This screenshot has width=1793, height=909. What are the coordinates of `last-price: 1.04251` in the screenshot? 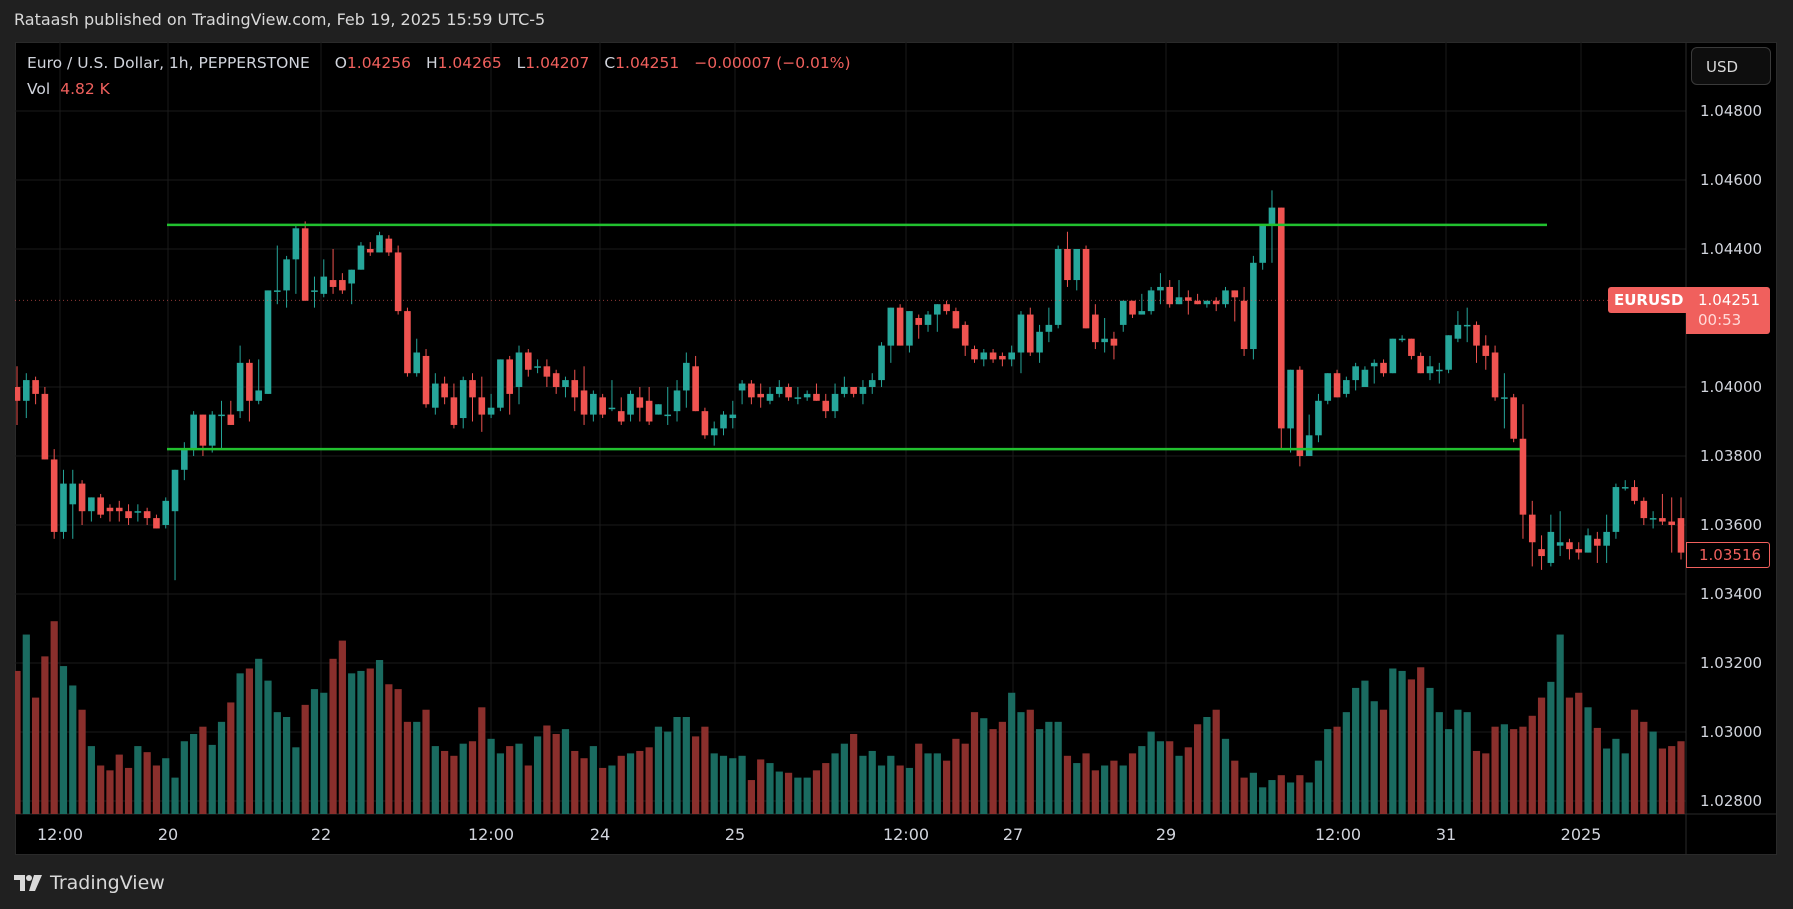 It's located at (1729, 300).